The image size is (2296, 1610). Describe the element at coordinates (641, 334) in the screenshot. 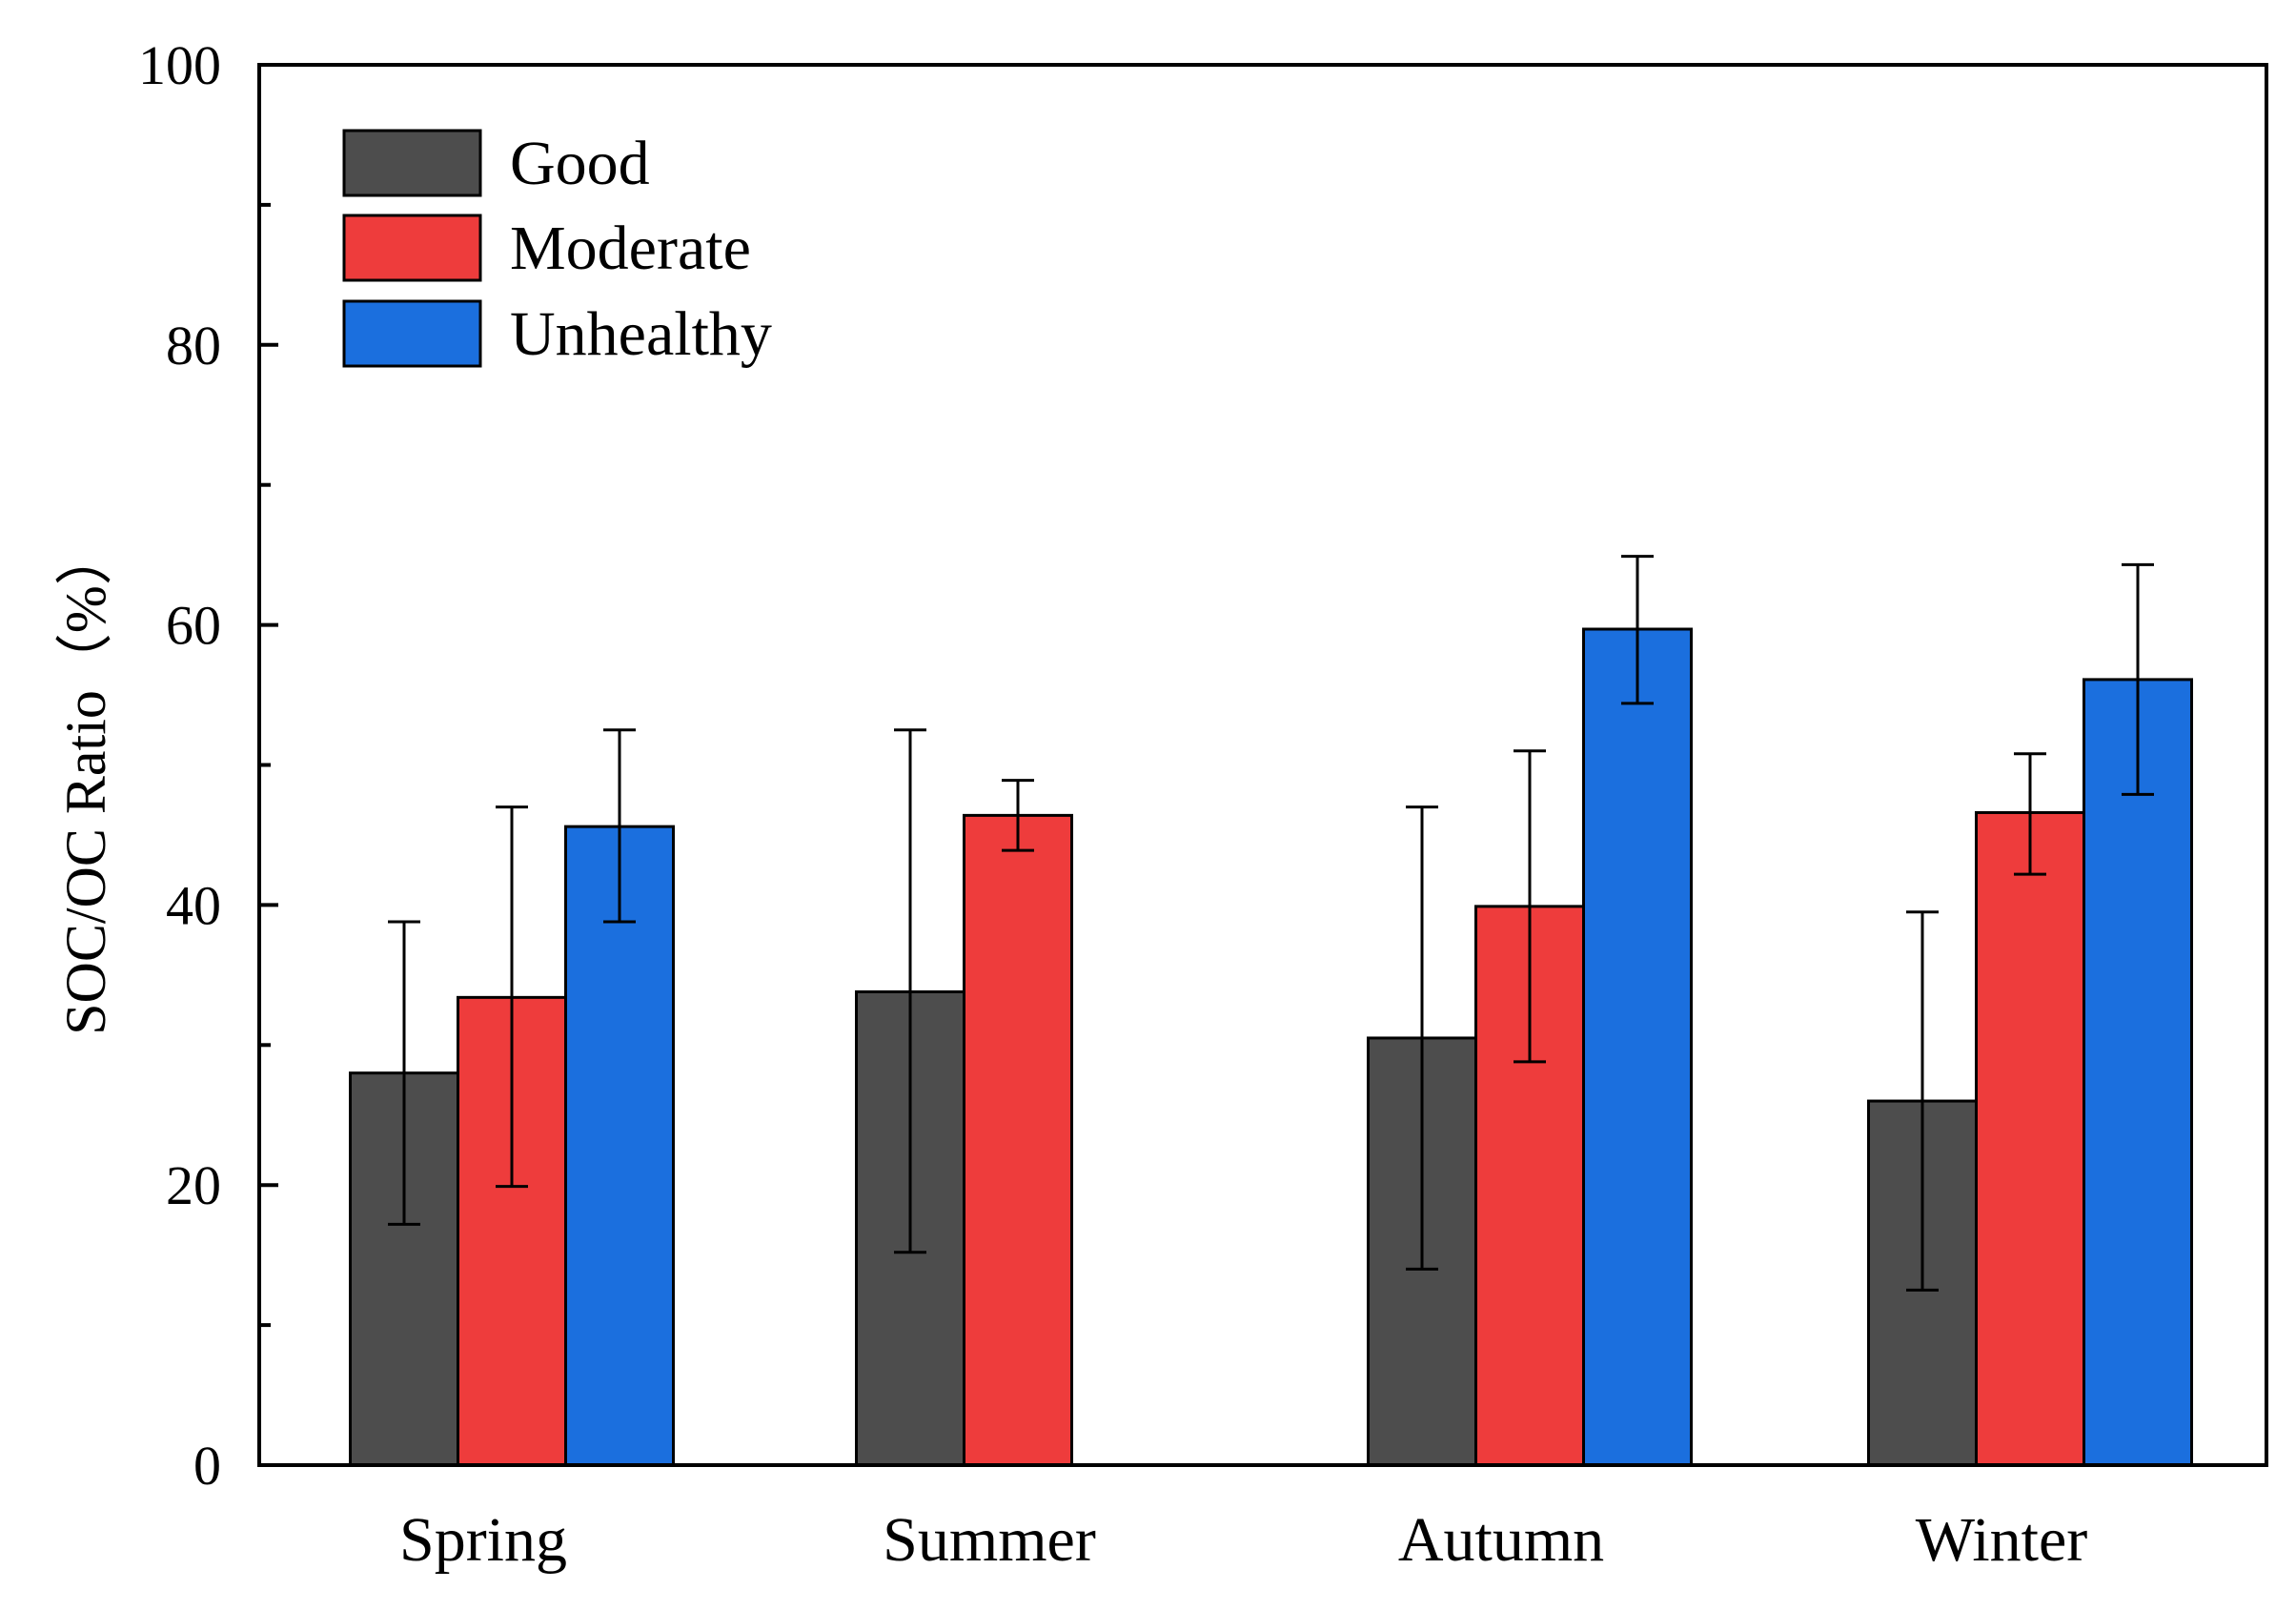

I see `legend-label-unhealthy: Unhealthy` at that location.